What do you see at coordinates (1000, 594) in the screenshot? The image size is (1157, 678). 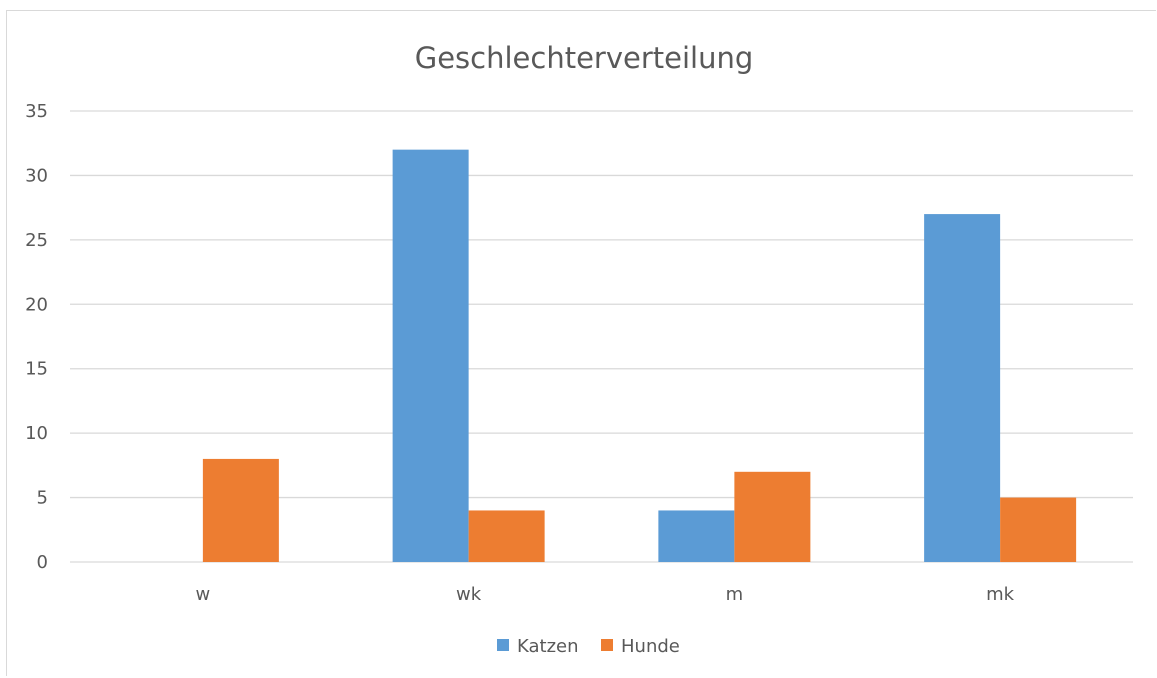 I see `x-tick-label: mk` at bounding box center [1000, 594].